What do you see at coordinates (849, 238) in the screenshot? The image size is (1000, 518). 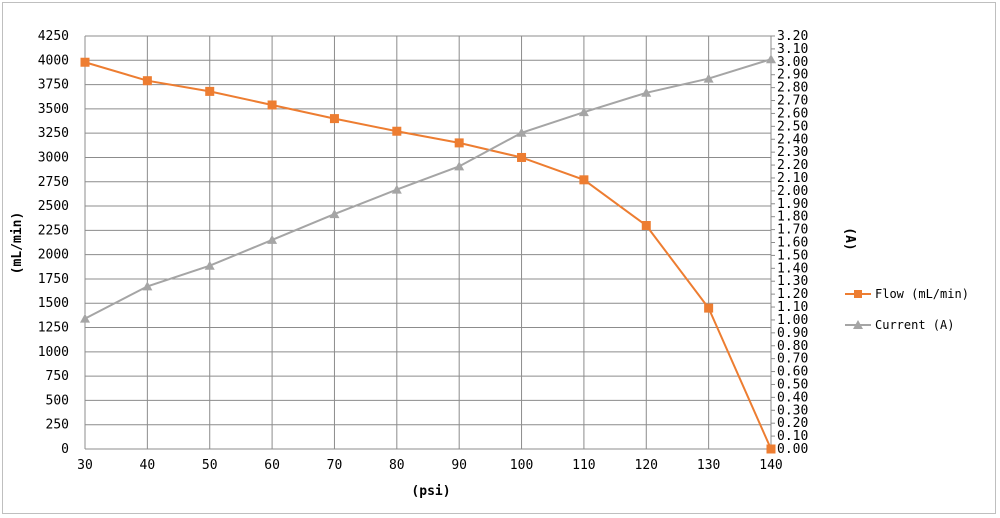 I see `y-axis-right-title: (A)` at bounding box center [849, 238].